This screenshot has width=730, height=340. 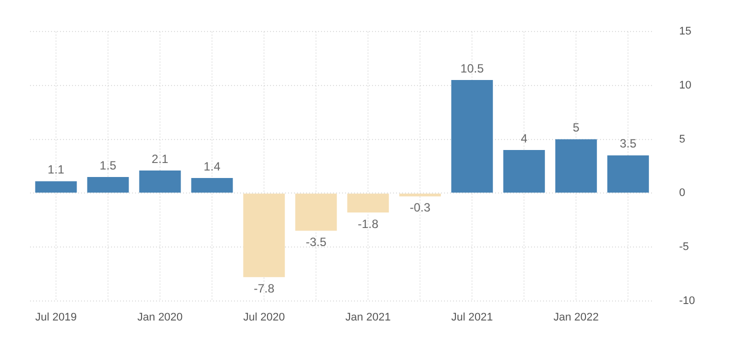 I want to click on data-label: -0.3, so click(x=420, y=207).